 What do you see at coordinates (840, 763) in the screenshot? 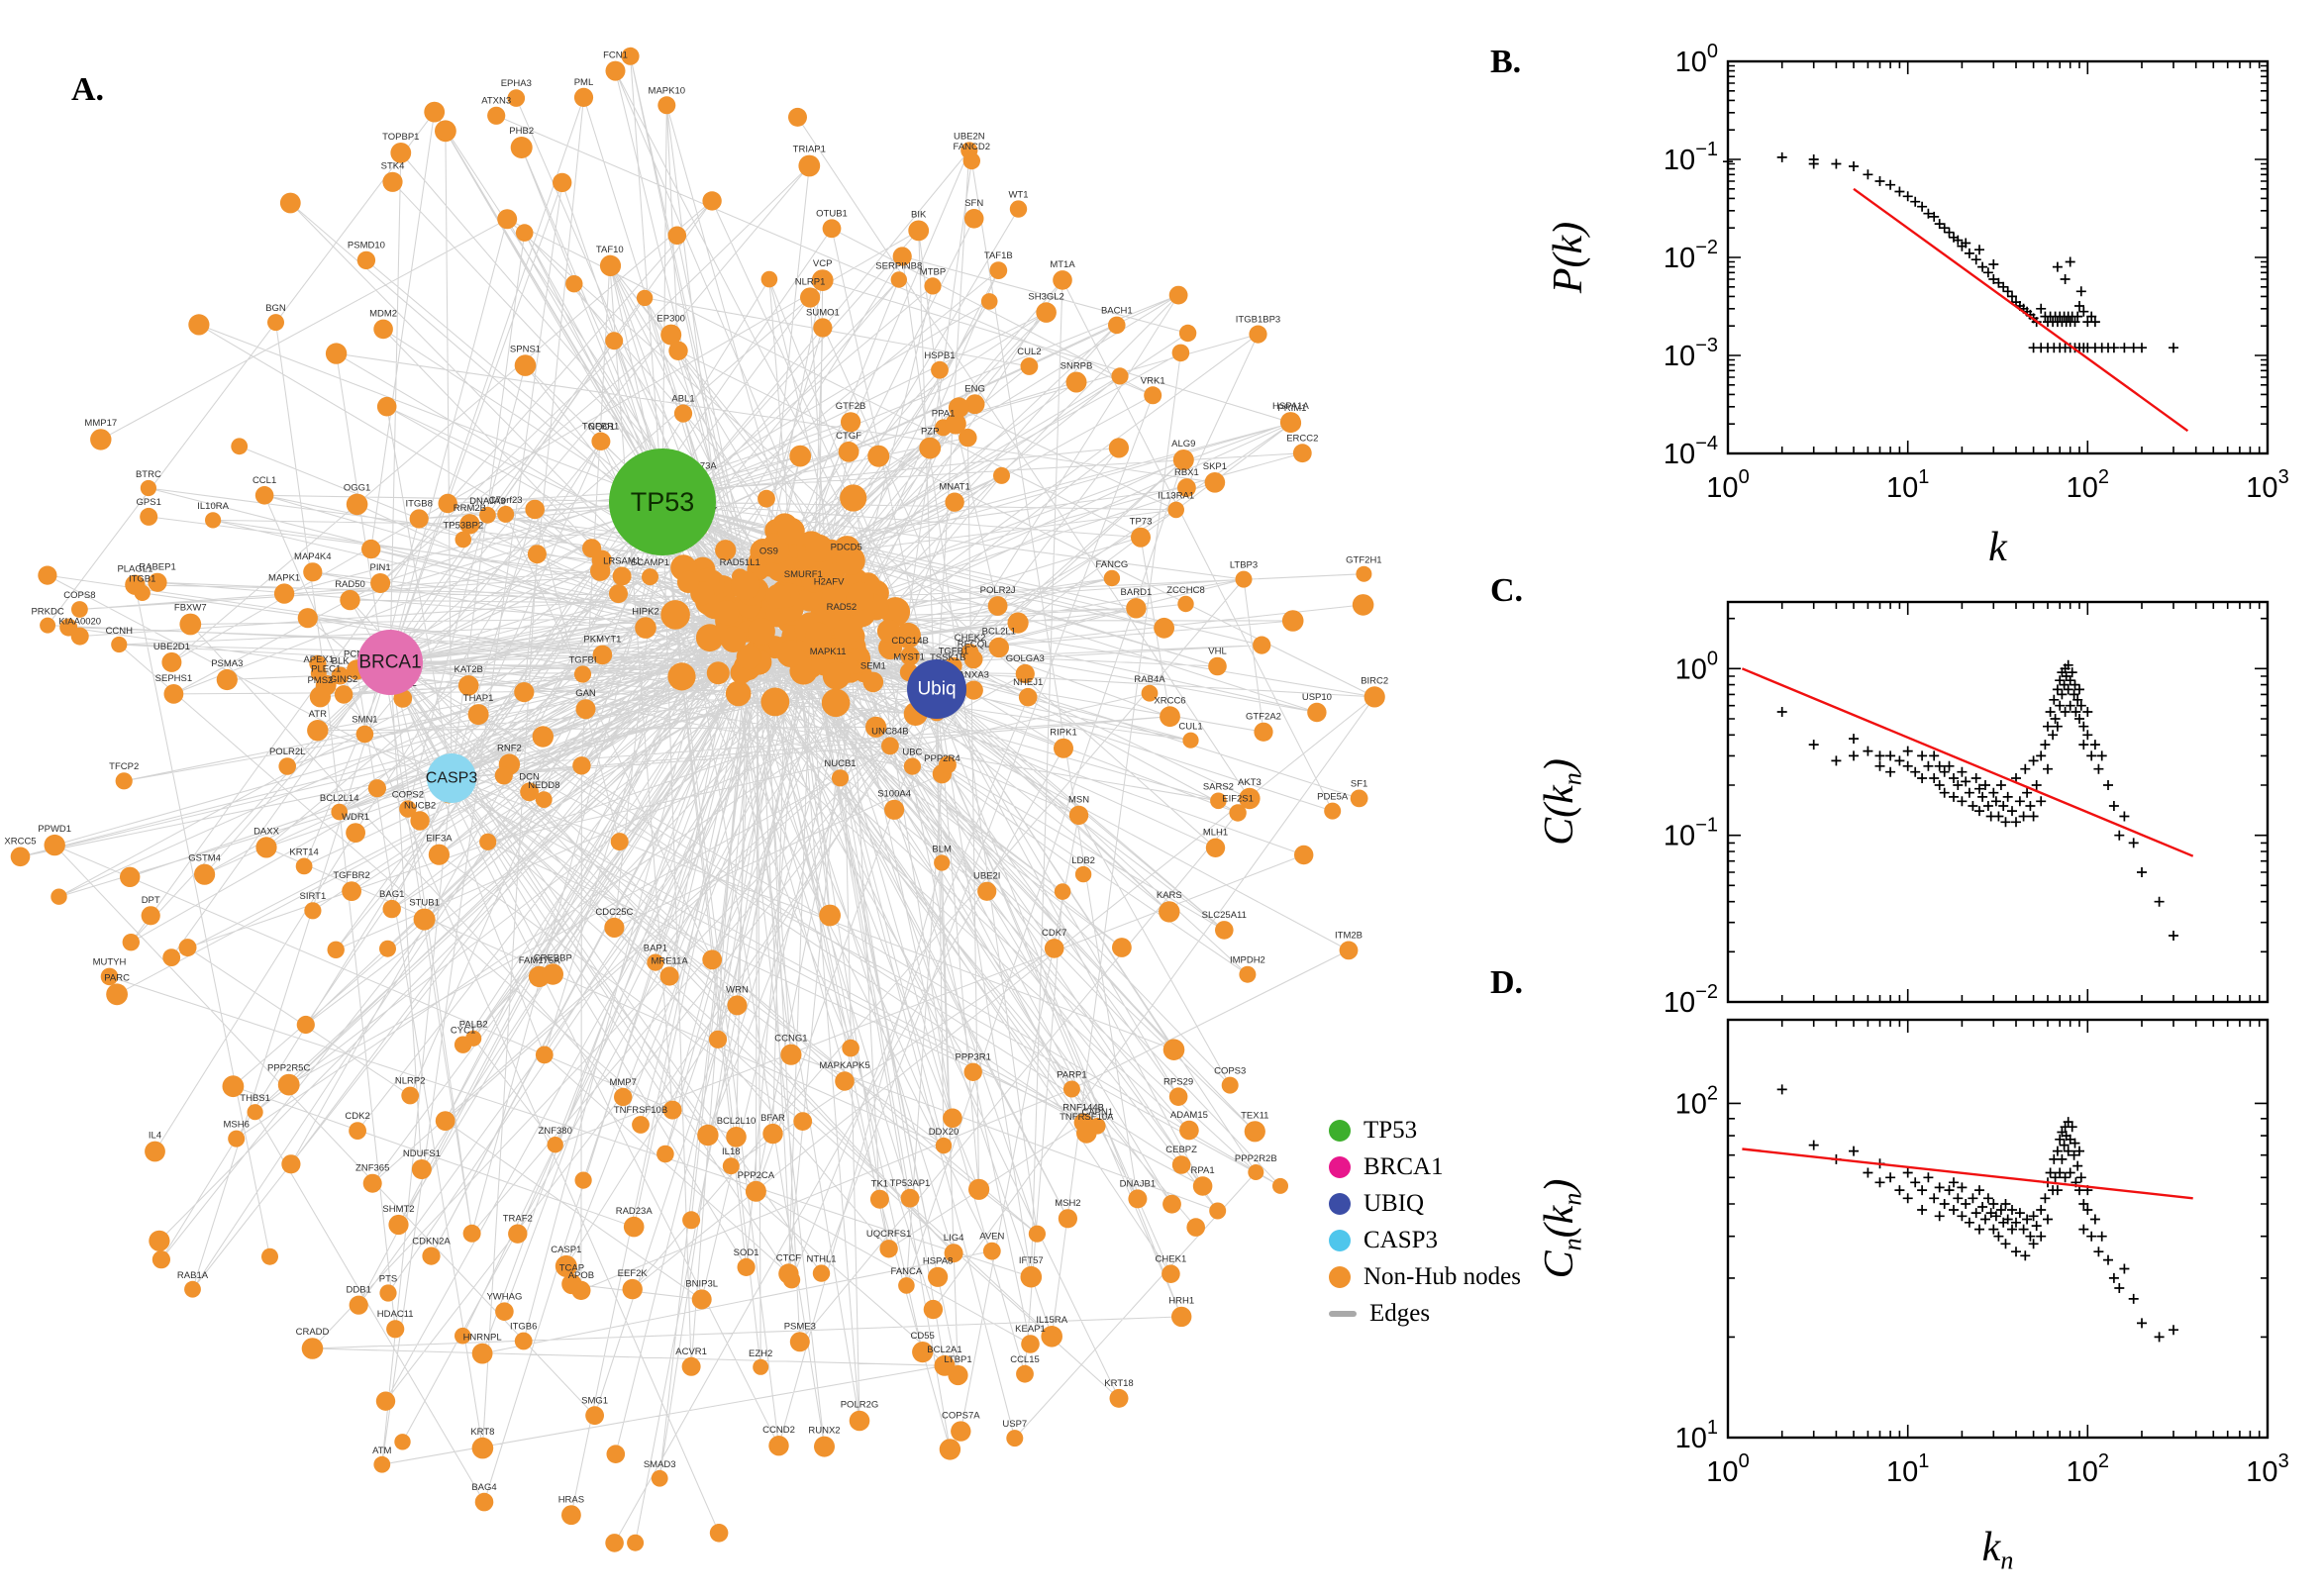
I see `network-node-label: NUCB1` at bounding box center [840, 763].